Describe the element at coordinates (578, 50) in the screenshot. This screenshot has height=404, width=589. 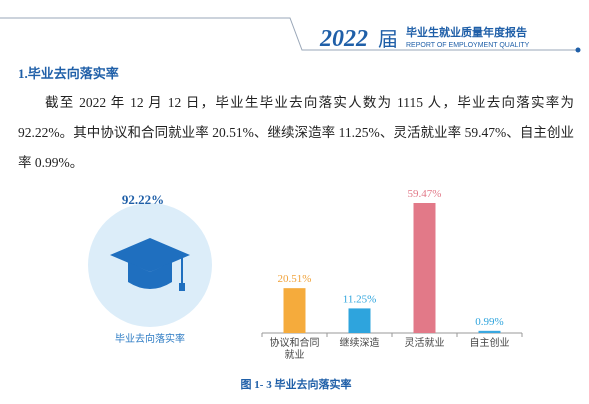
I see `header-dot` at that location.